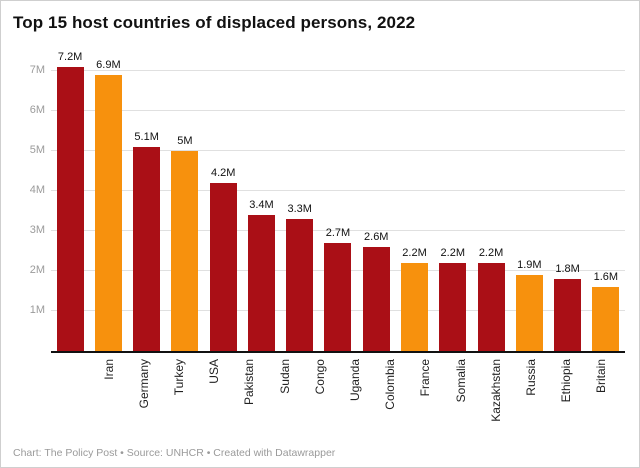 The image size is (640, 468). Describe the element at coordinates (284, 402) in the screenshot. I see `x-axis-label-cell: Sudan` at that location.